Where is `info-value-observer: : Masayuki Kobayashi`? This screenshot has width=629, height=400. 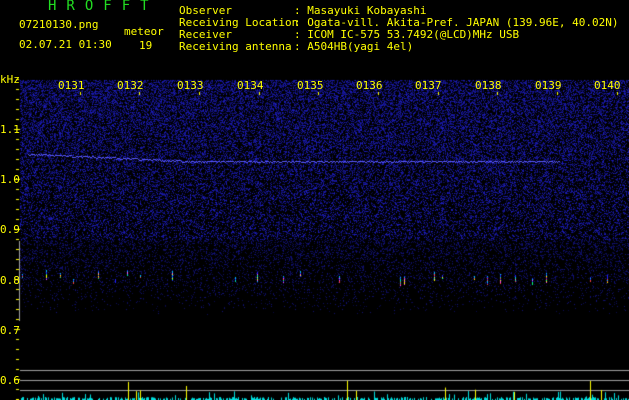
info-value-observer: : Masayuki Kobayashi is located at coordinates (360, 10).